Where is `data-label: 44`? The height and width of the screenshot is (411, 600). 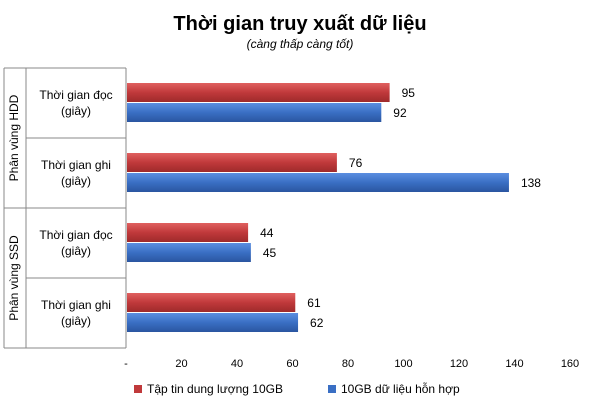 data-label: 44 is located at coordinates (267, 233).